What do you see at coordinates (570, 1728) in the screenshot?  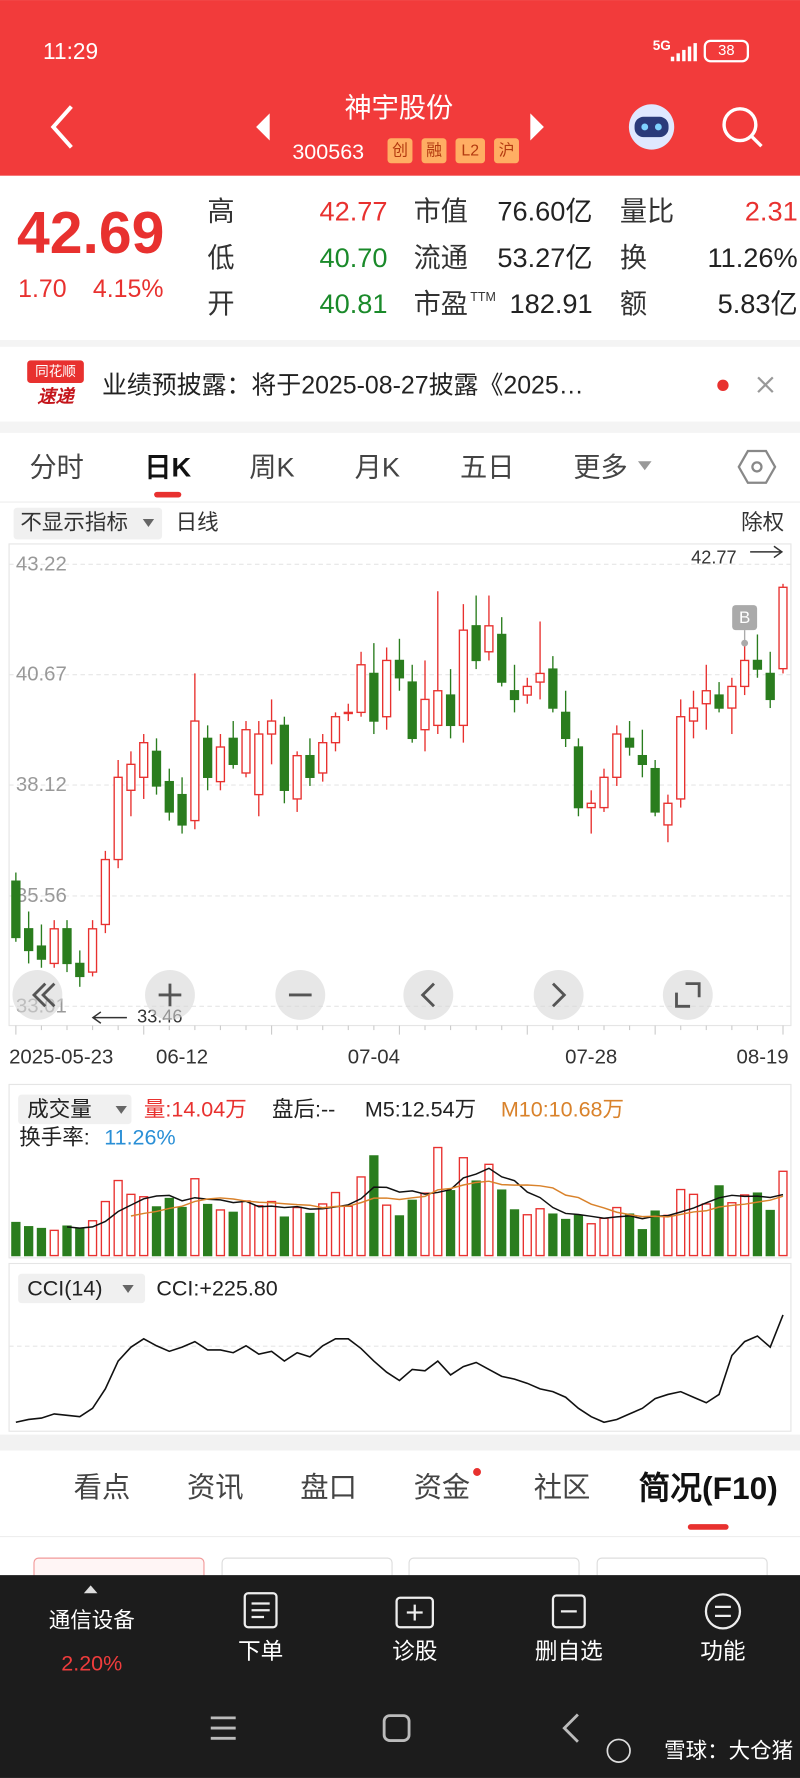 I see `sys-back` at bounding box center [570, 1728].